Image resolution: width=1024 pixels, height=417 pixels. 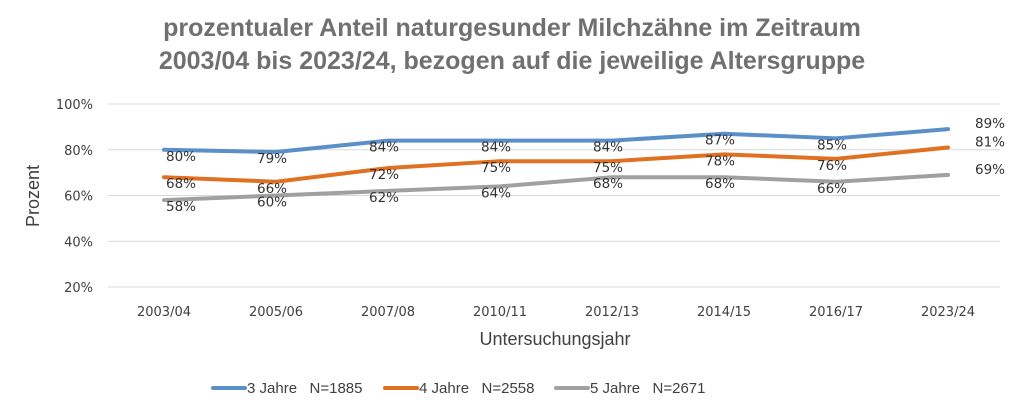 What do you see at coordinates (720, 141) in the screenshot?
I see `data-label: 87%` at bounding box center [720, 141].